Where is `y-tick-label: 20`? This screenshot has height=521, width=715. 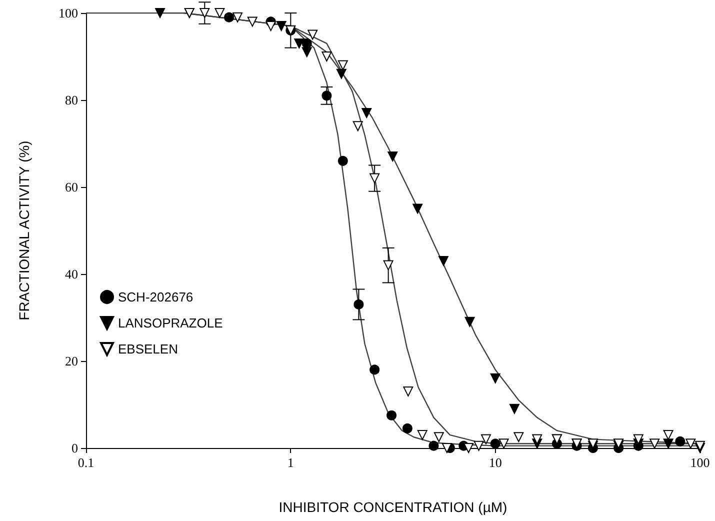
y-tick-label: 20 is located at coordinates (71, 361).